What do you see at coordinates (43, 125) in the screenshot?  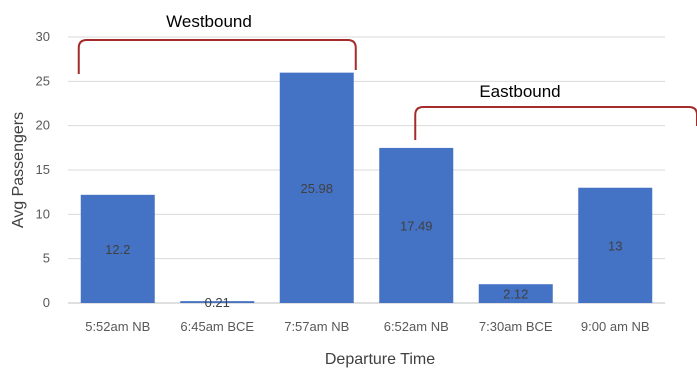 I see `y-tick-label: 20` at bounding box center [43, 125].